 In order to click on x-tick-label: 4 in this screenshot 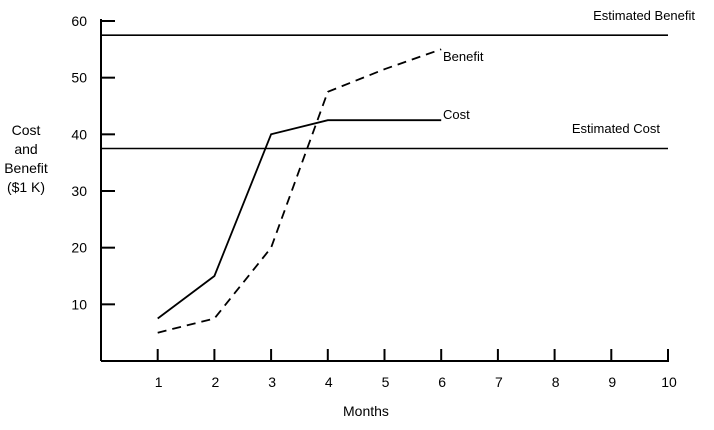, I will do `click(329, 382)`.